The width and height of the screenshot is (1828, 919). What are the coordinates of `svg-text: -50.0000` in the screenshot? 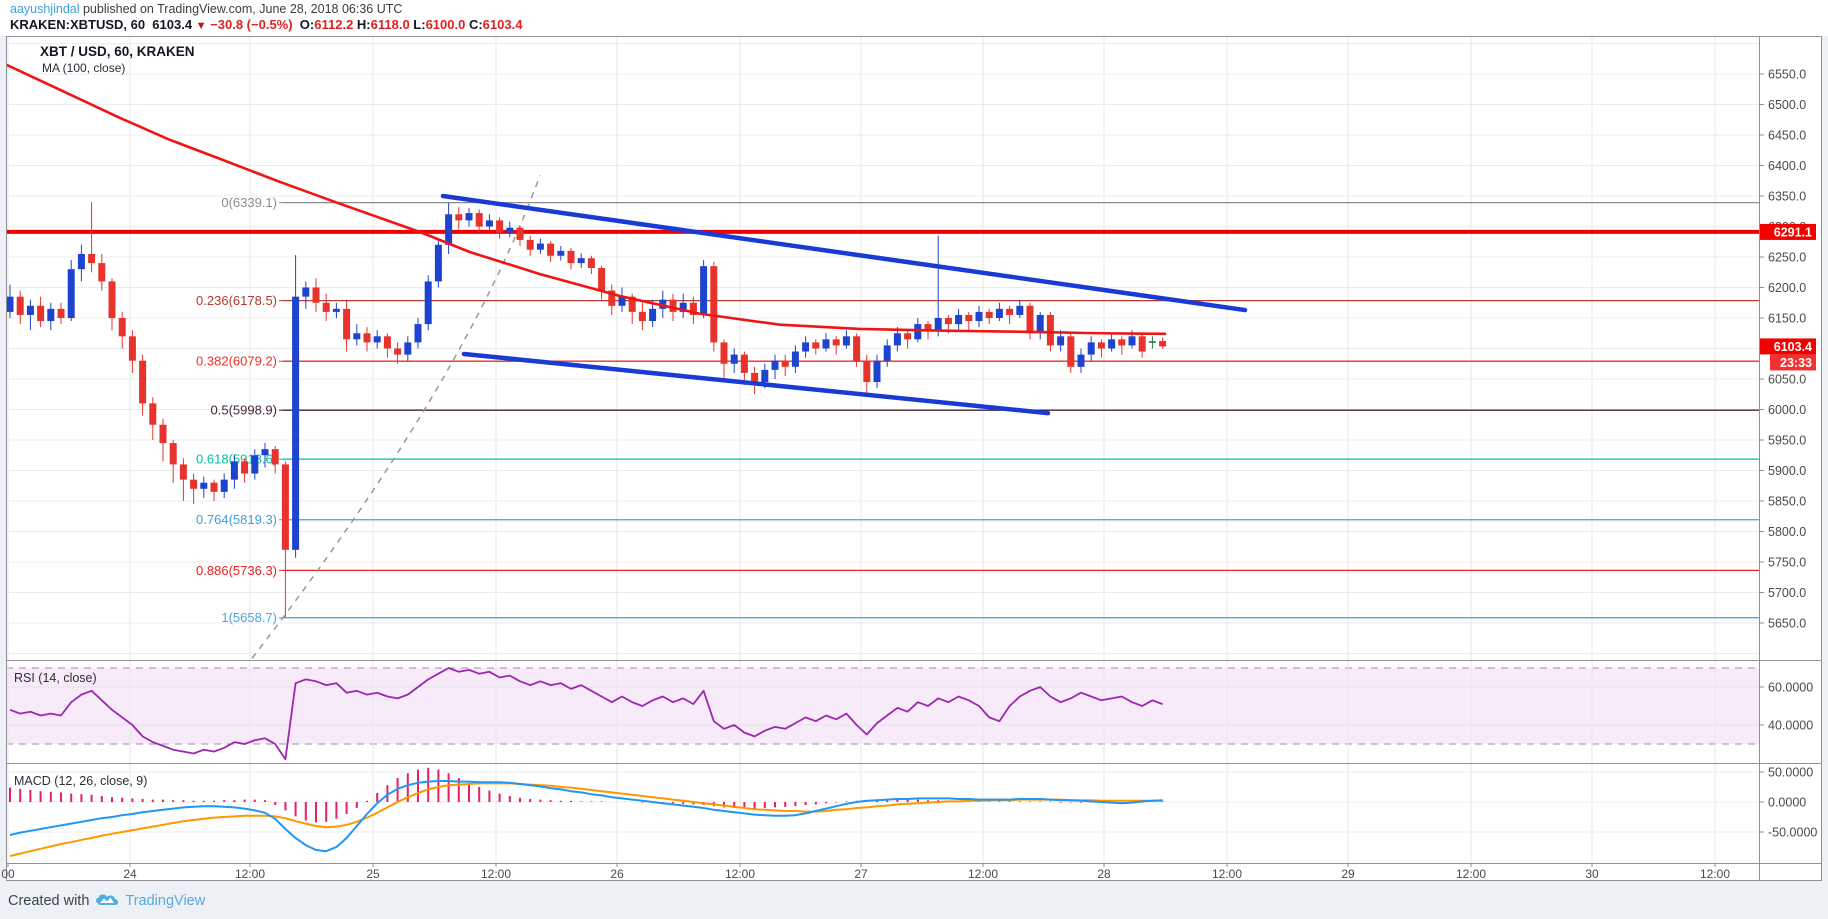 It's located at (1792, 833).